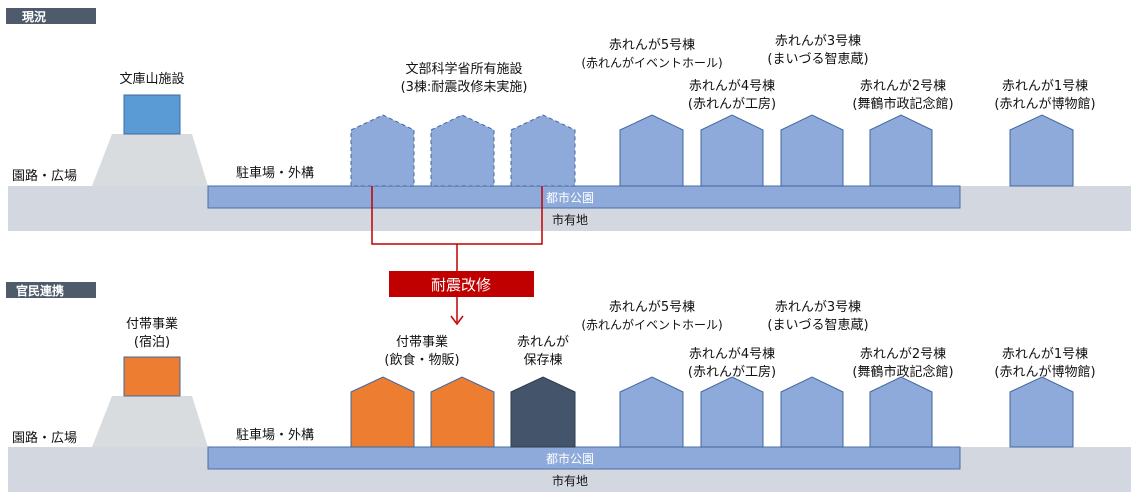 This screenshot has height=493, width=1131. What do you see at coordinates (651, 62) in the screenshot?
I see `b5-label-2: (赤れんがイベントホール)` at bounding box center [651, 62].